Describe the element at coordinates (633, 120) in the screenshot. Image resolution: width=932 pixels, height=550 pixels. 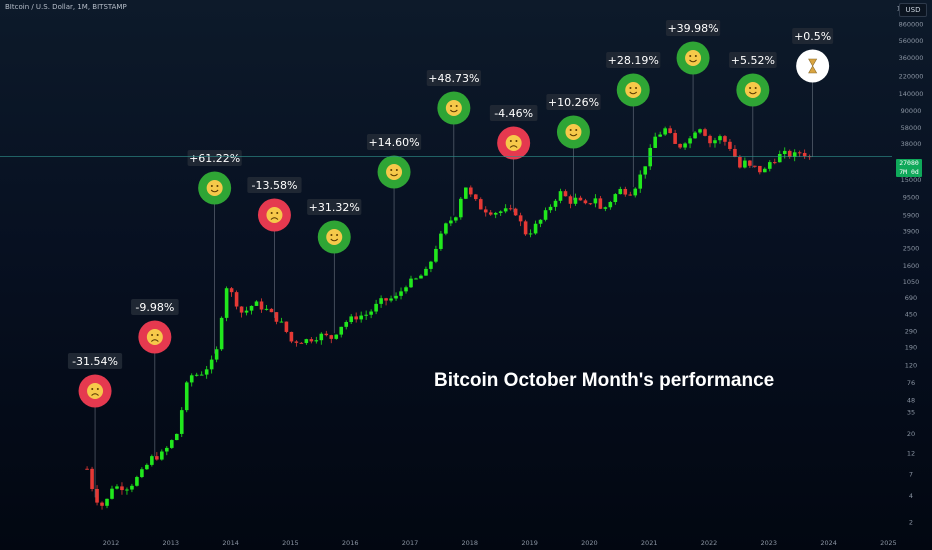
I see `october-annotation-2020: +28.19%` at that location.